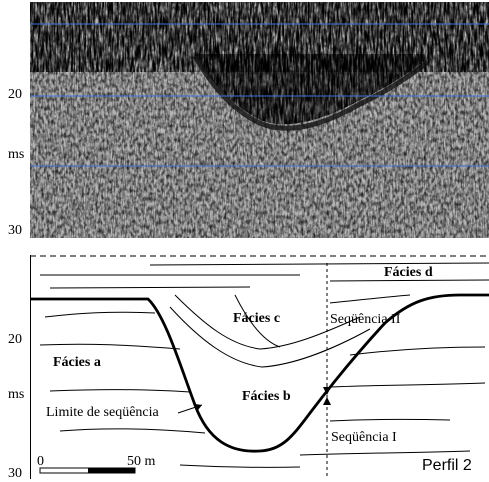 The image size is (489, 482). Describe the element at coordinates (364, 437) in the screenshot. I see `sequence-one-label: Seqüência I` at that location.